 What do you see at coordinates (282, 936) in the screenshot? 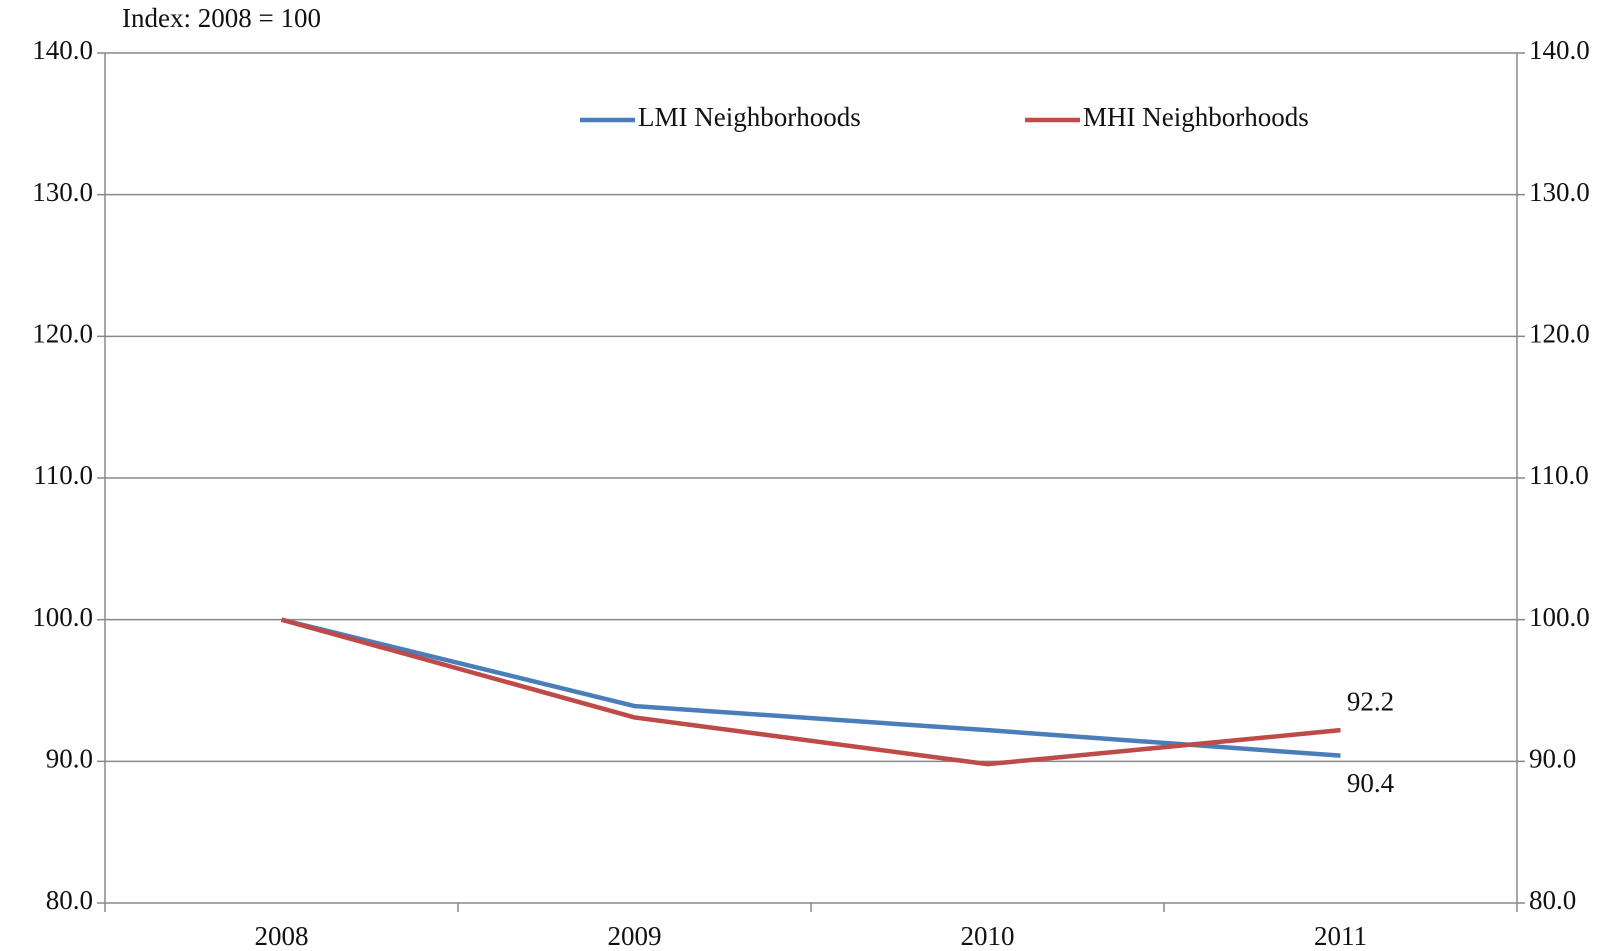
I see `x-tick-label: 2008` at bounding box center [282, 936].